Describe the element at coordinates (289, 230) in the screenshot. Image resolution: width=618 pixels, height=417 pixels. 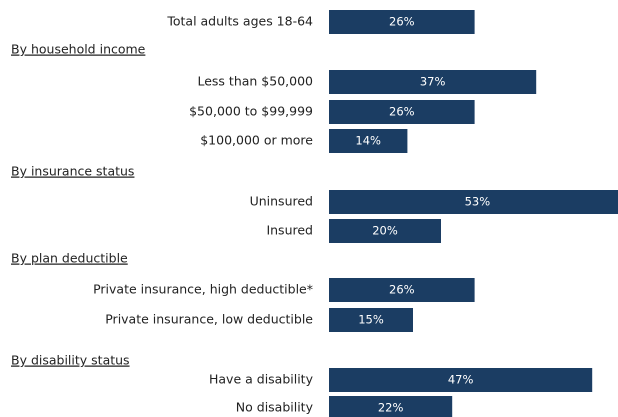
I see `category-label: Insured` at that location.